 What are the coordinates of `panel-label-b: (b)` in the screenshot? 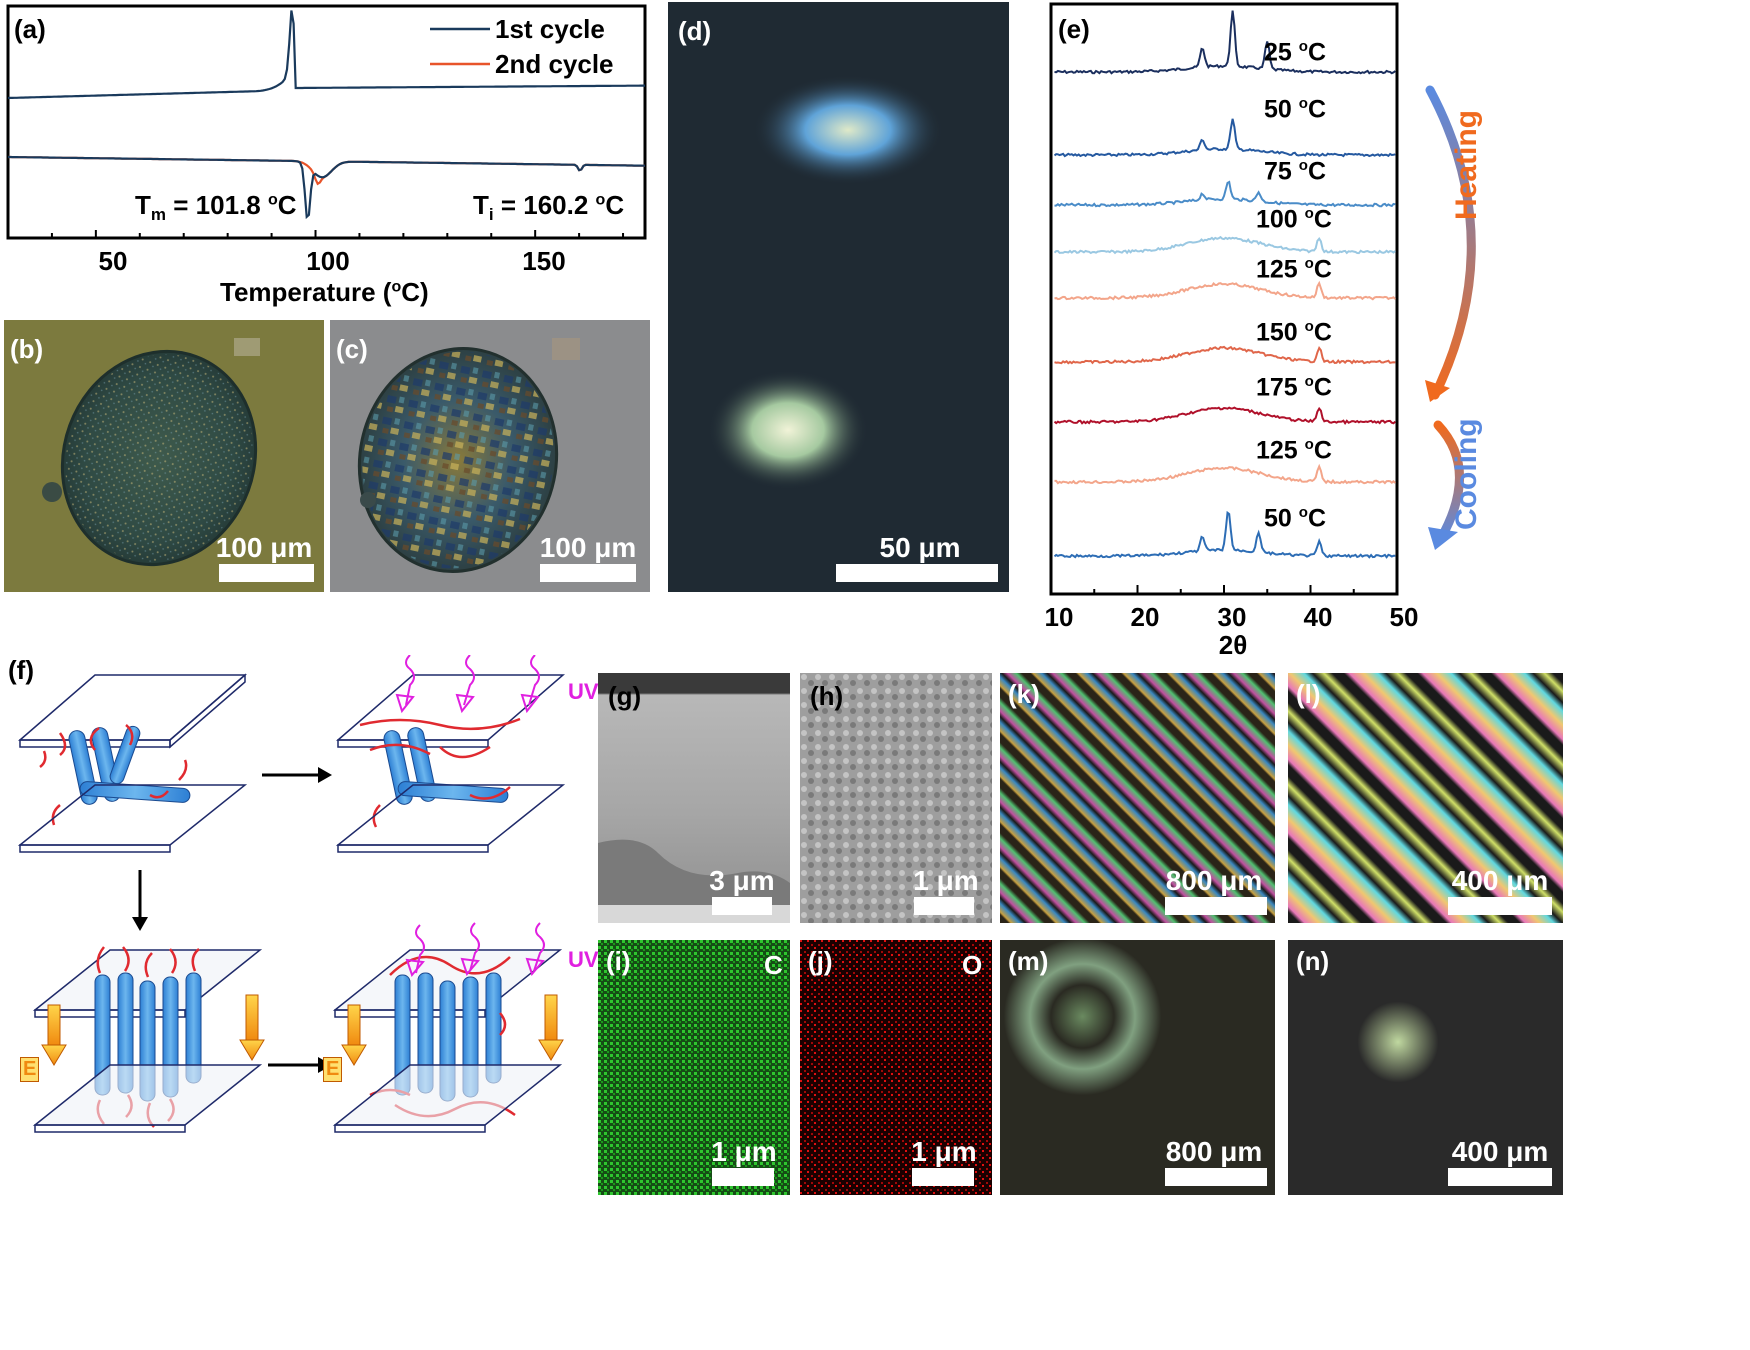 It's located at (27, 349).